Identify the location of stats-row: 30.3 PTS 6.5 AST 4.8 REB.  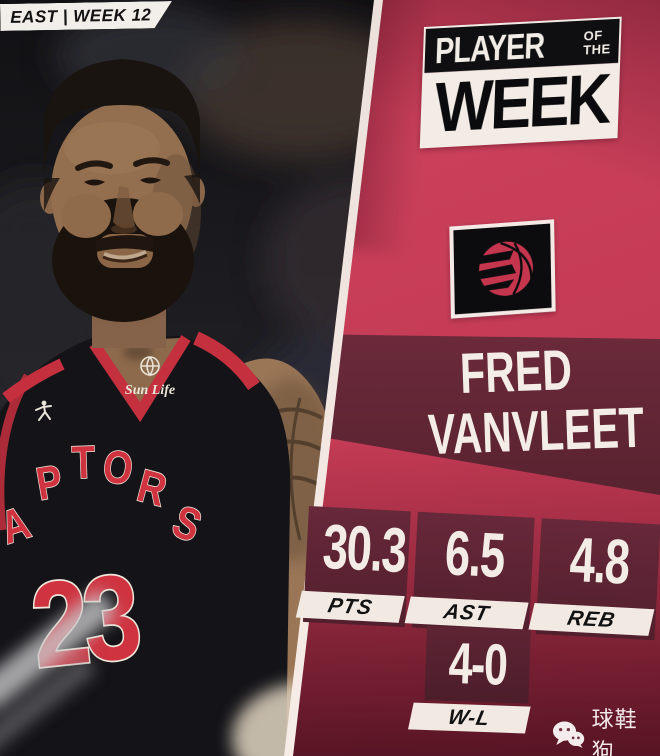
(477, 573).